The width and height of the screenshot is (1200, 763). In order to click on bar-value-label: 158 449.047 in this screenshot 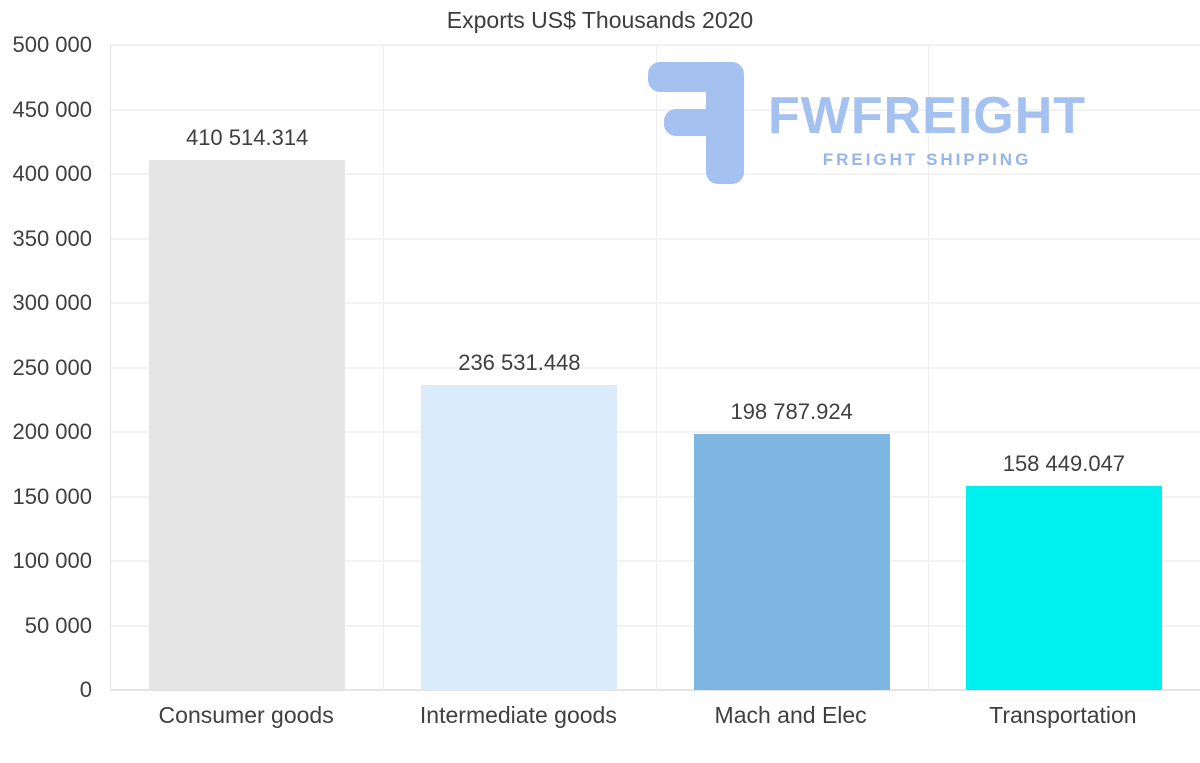, I will do `click(1064, 463)`.